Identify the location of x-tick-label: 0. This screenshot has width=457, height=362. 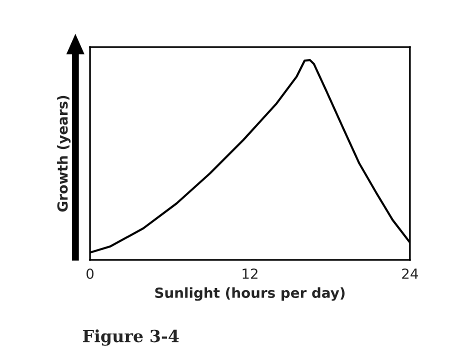
(90, 273).